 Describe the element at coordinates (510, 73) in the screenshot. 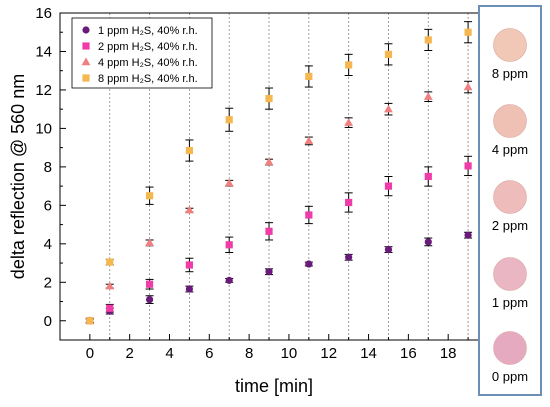

I see `sensor-spot-label: 8 ppm` at that location.